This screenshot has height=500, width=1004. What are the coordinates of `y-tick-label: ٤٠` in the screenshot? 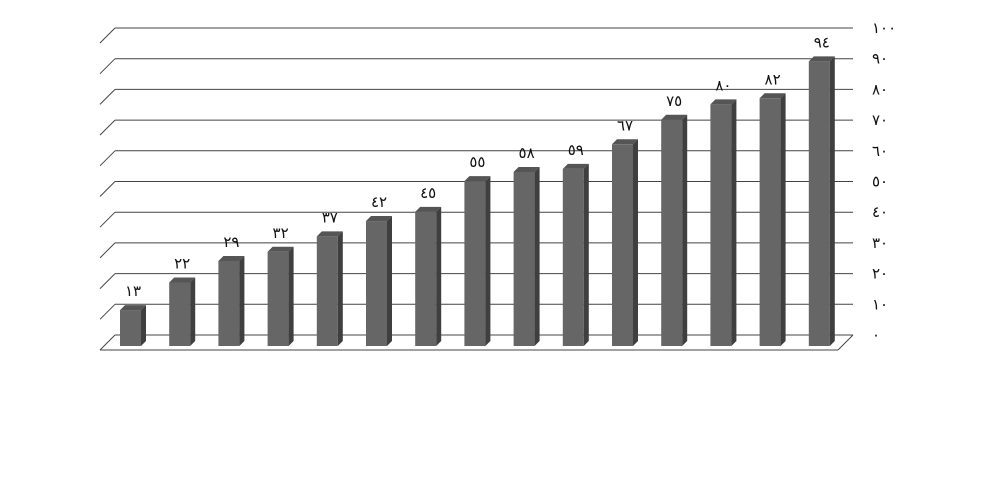 It's located at (880, 212).